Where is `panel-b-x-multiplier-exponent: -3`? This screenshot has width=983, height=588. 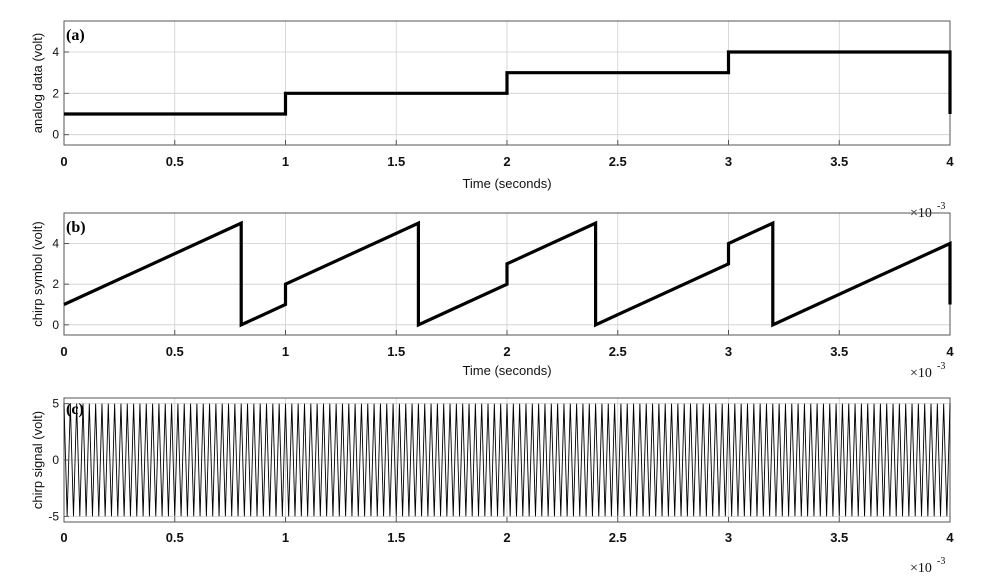 panel-b-x-multiplier-exponent: -3 is located at coordinates (941, 366).